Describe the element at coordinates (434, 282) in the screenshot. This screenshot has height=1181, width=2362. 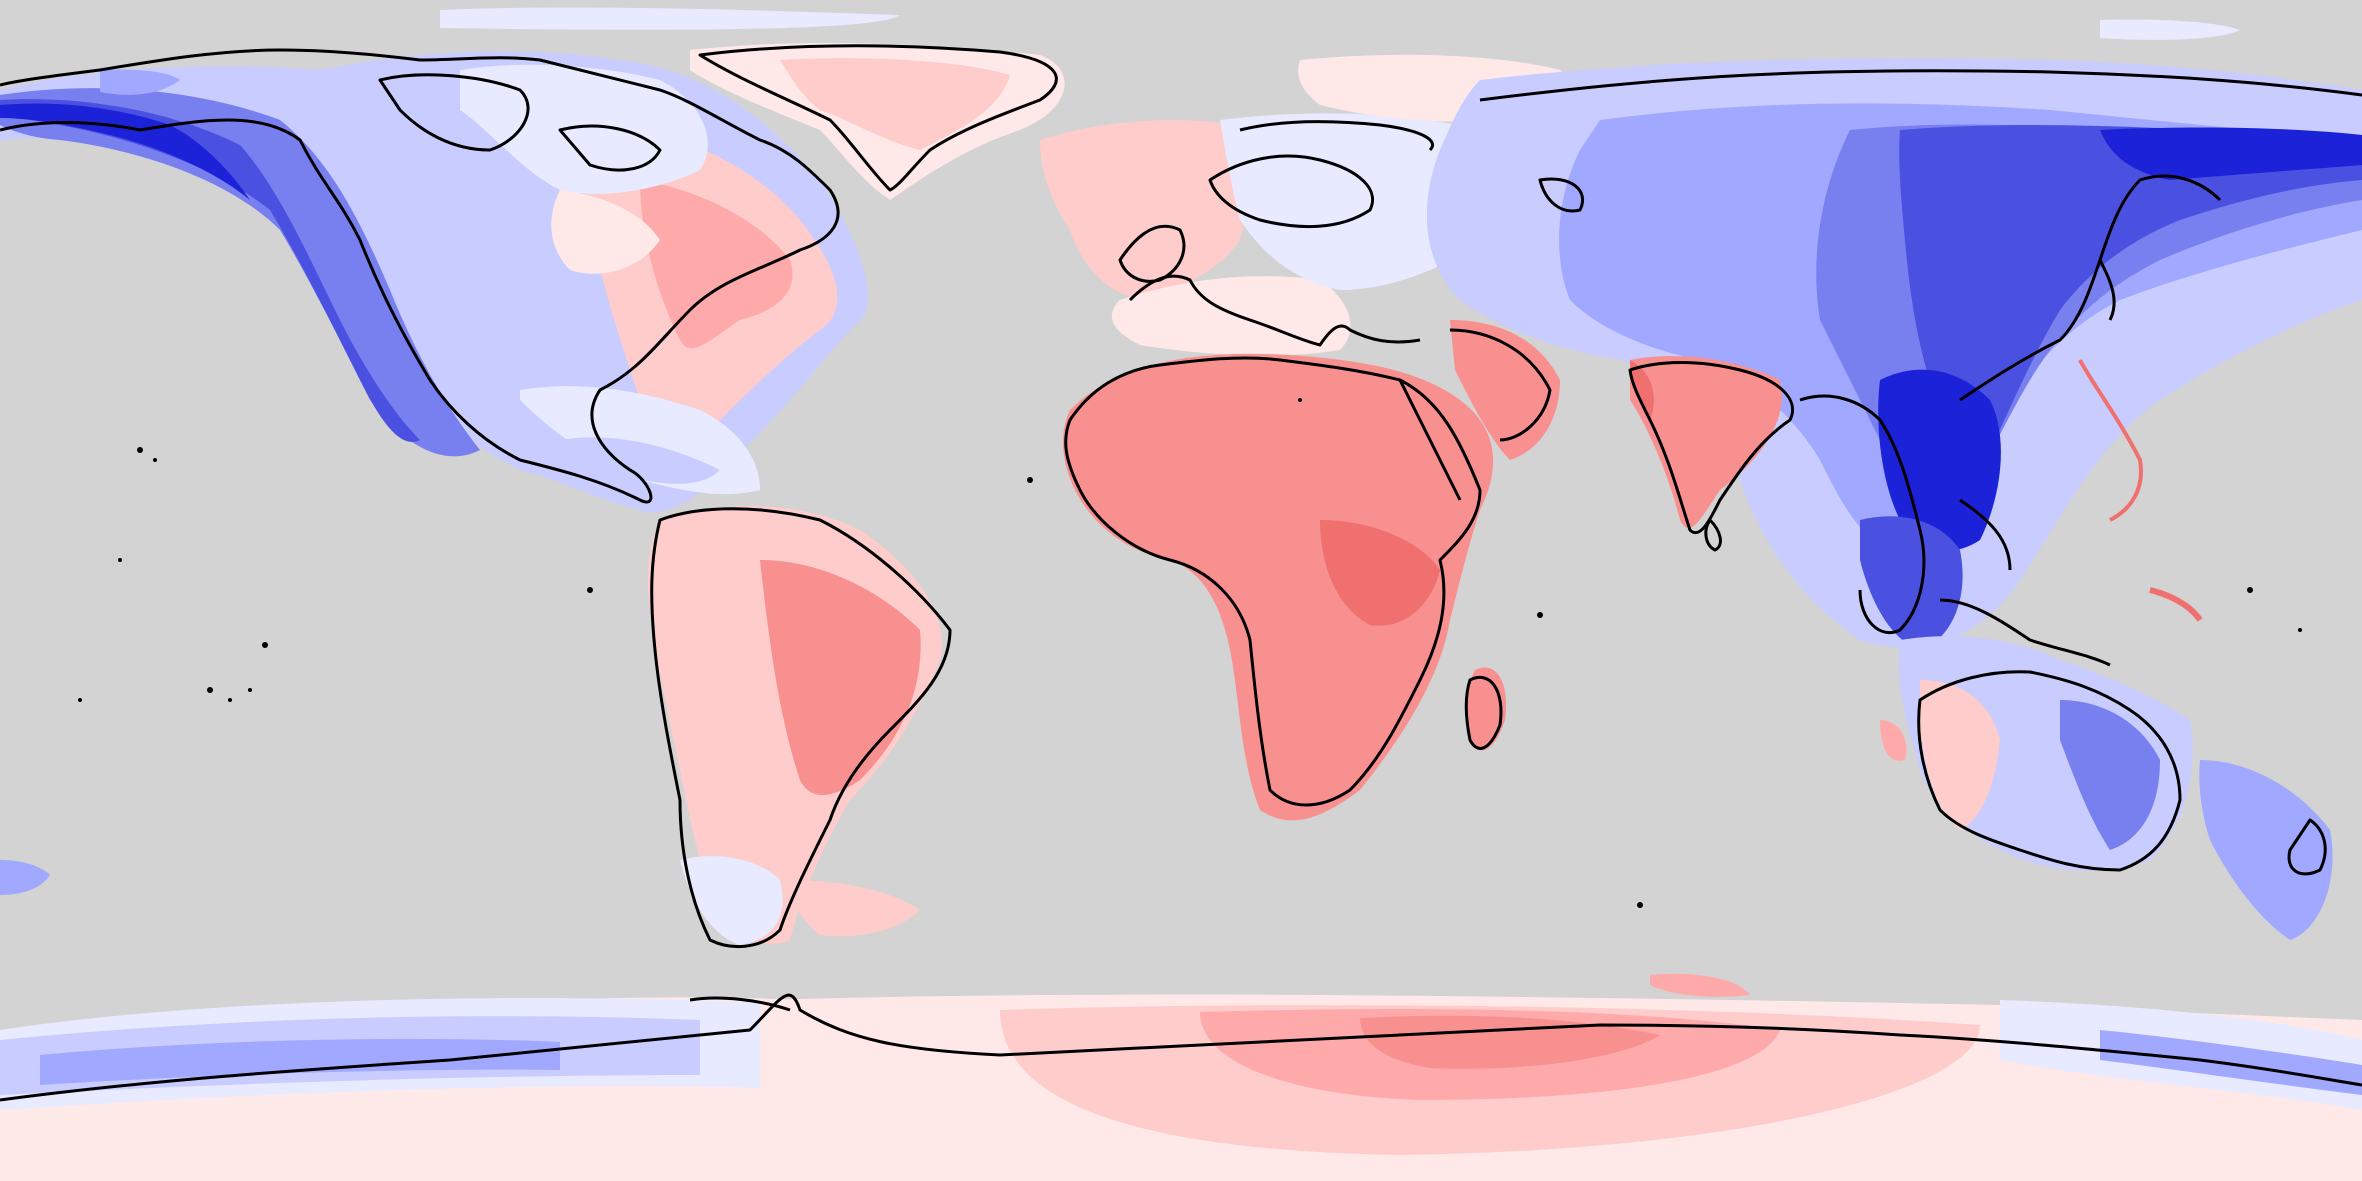
I see `north-america-region` at that location.